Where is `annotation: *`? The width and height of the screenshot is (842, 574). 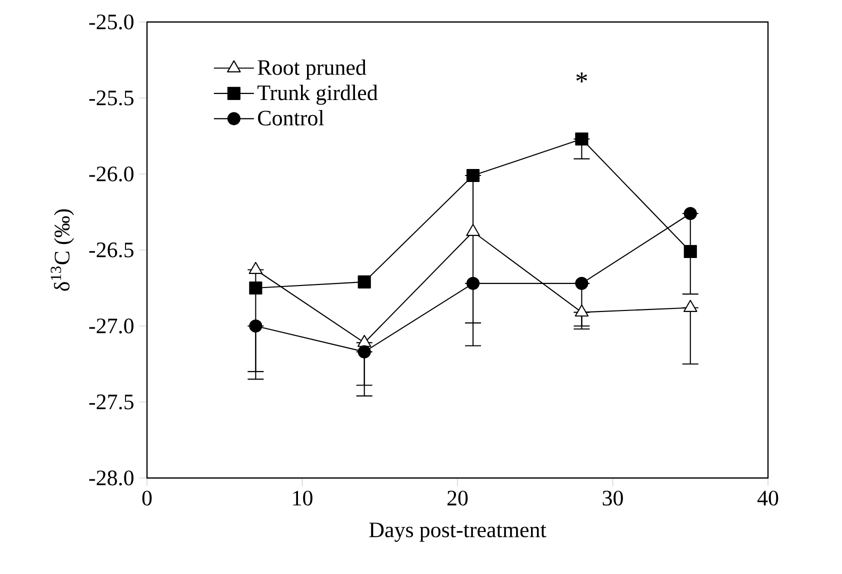
annotation: * is located at coordinates (582, 77).